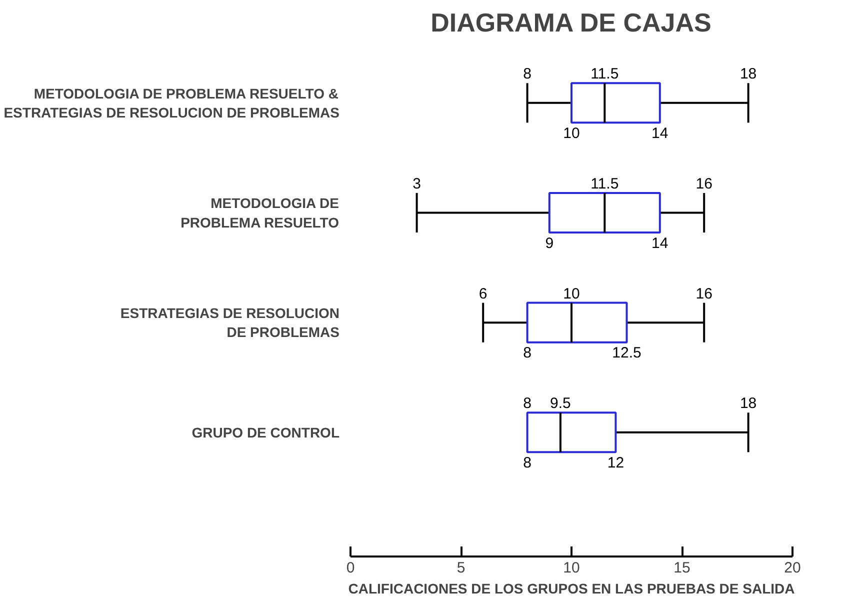 The image size is (862, 599). What do you see at coordinates (682, 568) in the screenshot?
I see `x-tick-label: 15` at bounding box center [682, 568].